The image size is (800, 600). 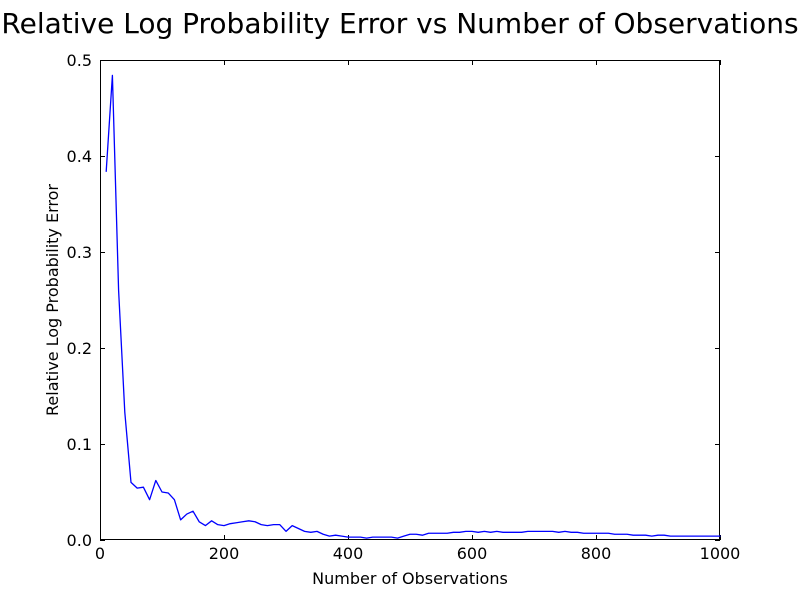 What do you see at coordinates (79, 540) in the screenshot?
I see `y-tick-label: 0.0` at bounding box center [79, 540].